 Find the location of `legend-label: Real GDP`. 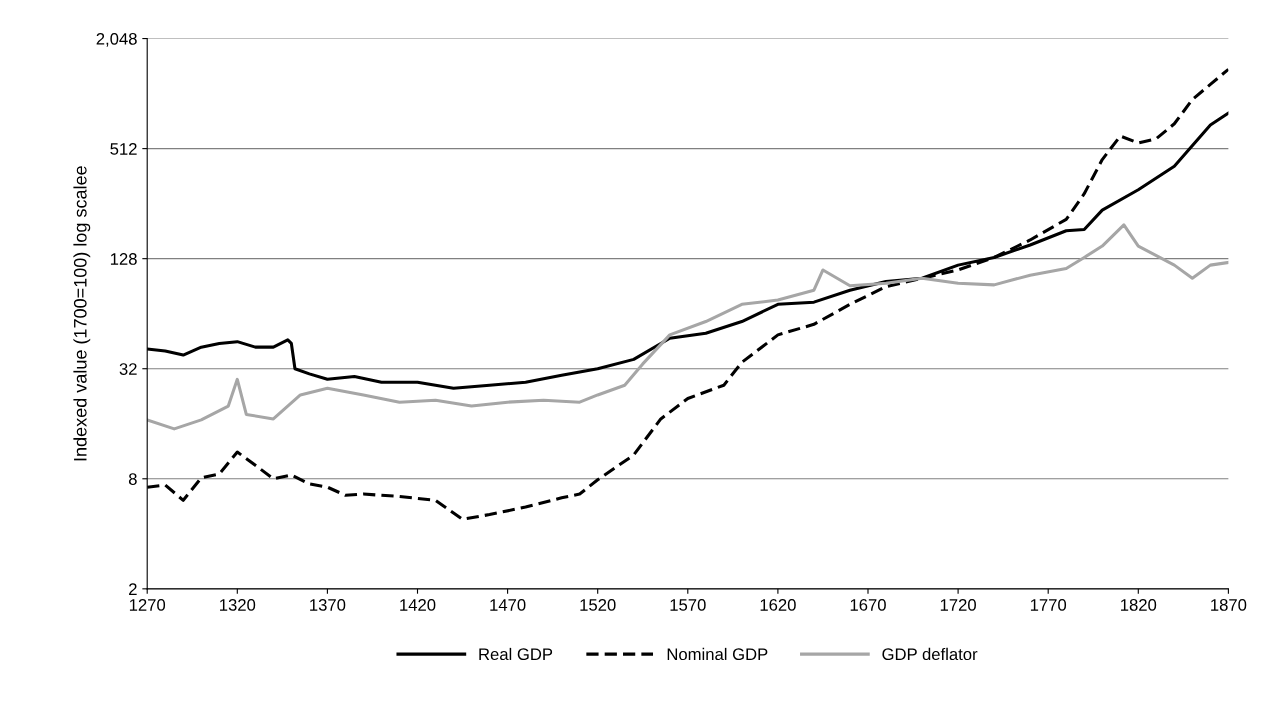

legend-label: Real GDP is located at coordinates (516, 654).